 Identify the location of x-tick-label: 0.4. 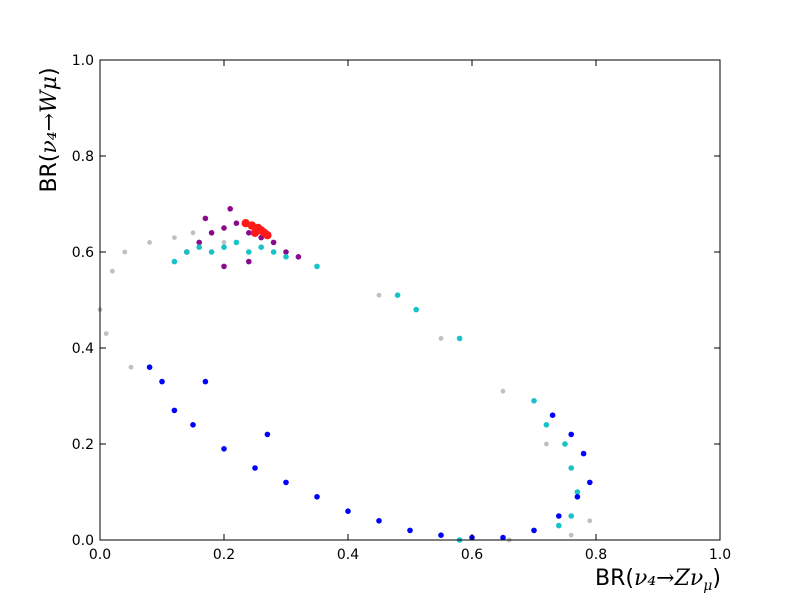
(348, 555).